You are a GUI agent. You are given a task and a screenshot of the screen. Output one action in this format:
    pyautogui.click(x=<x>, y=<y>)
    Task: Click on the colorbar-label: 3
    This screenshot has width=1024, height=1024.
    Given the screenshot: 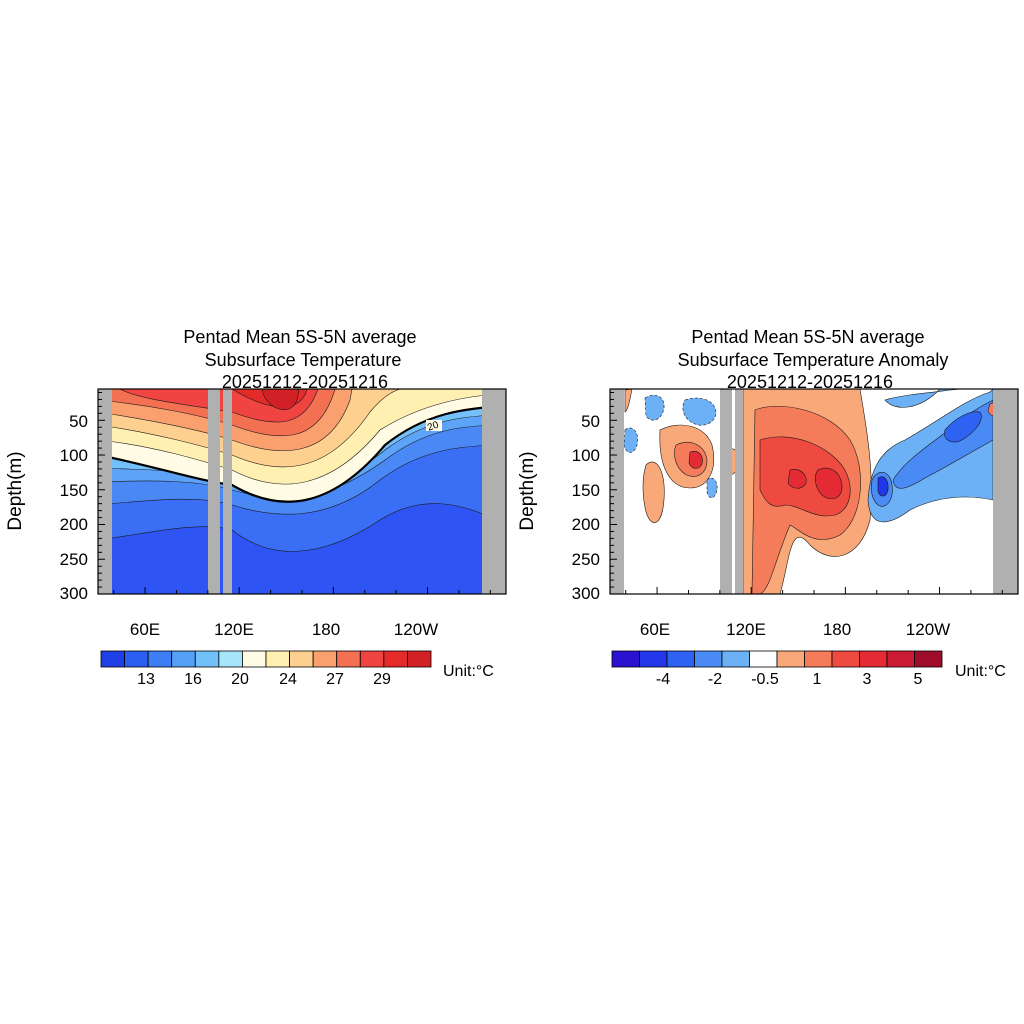 What is the action you would take?
    pyautogui.click(x=867, y=679)
    